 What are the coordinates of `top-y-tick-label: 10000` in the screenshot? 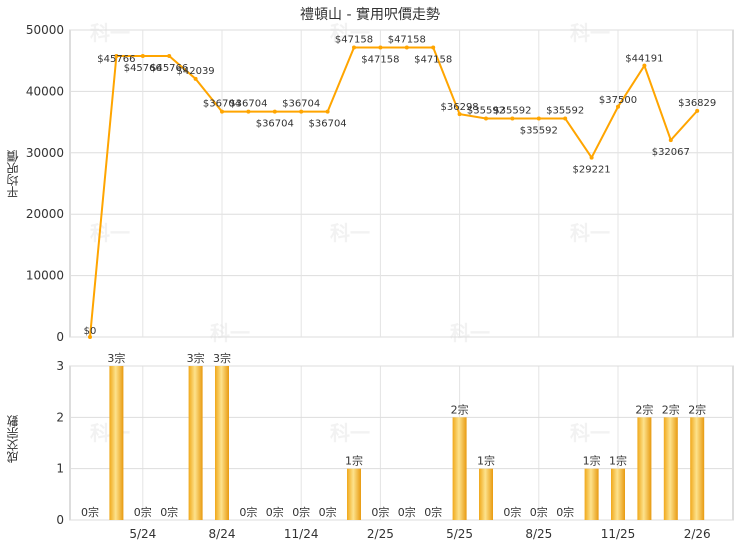 It's located at (45, 276).